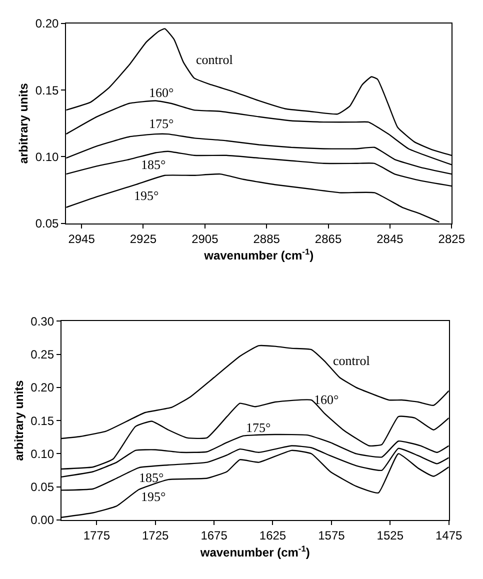  What do you see at coordinates (42, 520) in the screenshot?
I see `y-tick-label: 0.00` at bounding box center [42, 520].